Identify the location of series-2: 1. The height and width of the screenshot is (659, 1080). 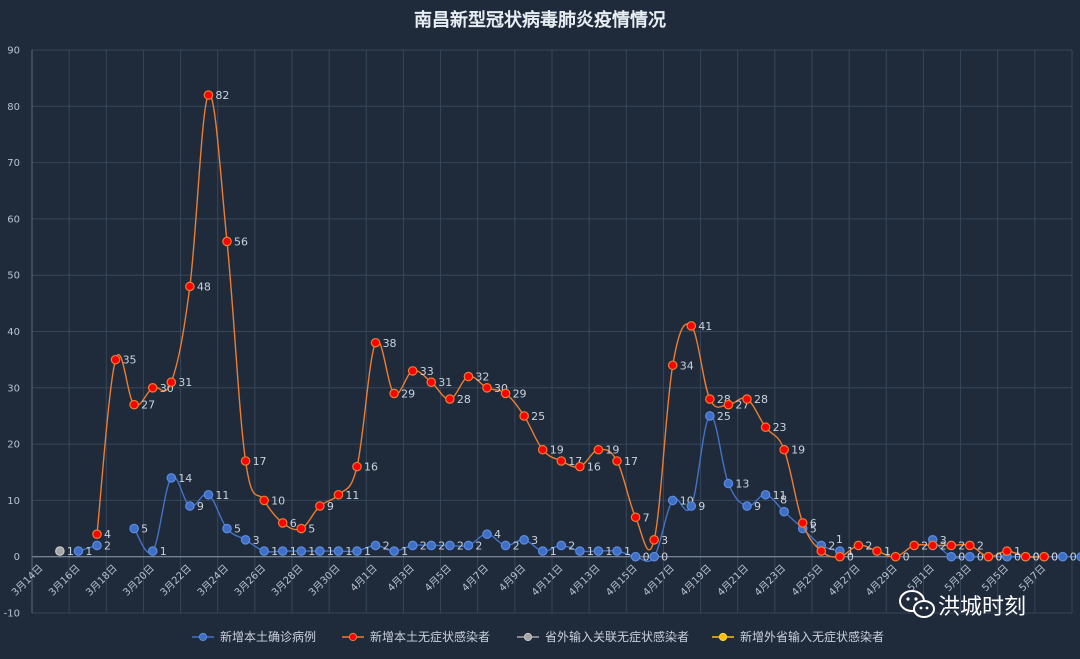
(64, 551).